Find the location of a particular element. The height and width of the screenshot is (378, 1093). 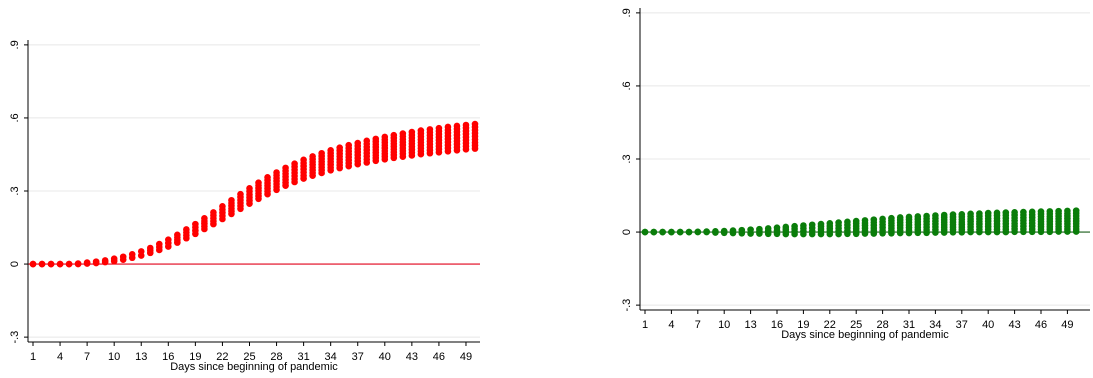

x-tick-label: 37 is located at coordinates (358, 357).